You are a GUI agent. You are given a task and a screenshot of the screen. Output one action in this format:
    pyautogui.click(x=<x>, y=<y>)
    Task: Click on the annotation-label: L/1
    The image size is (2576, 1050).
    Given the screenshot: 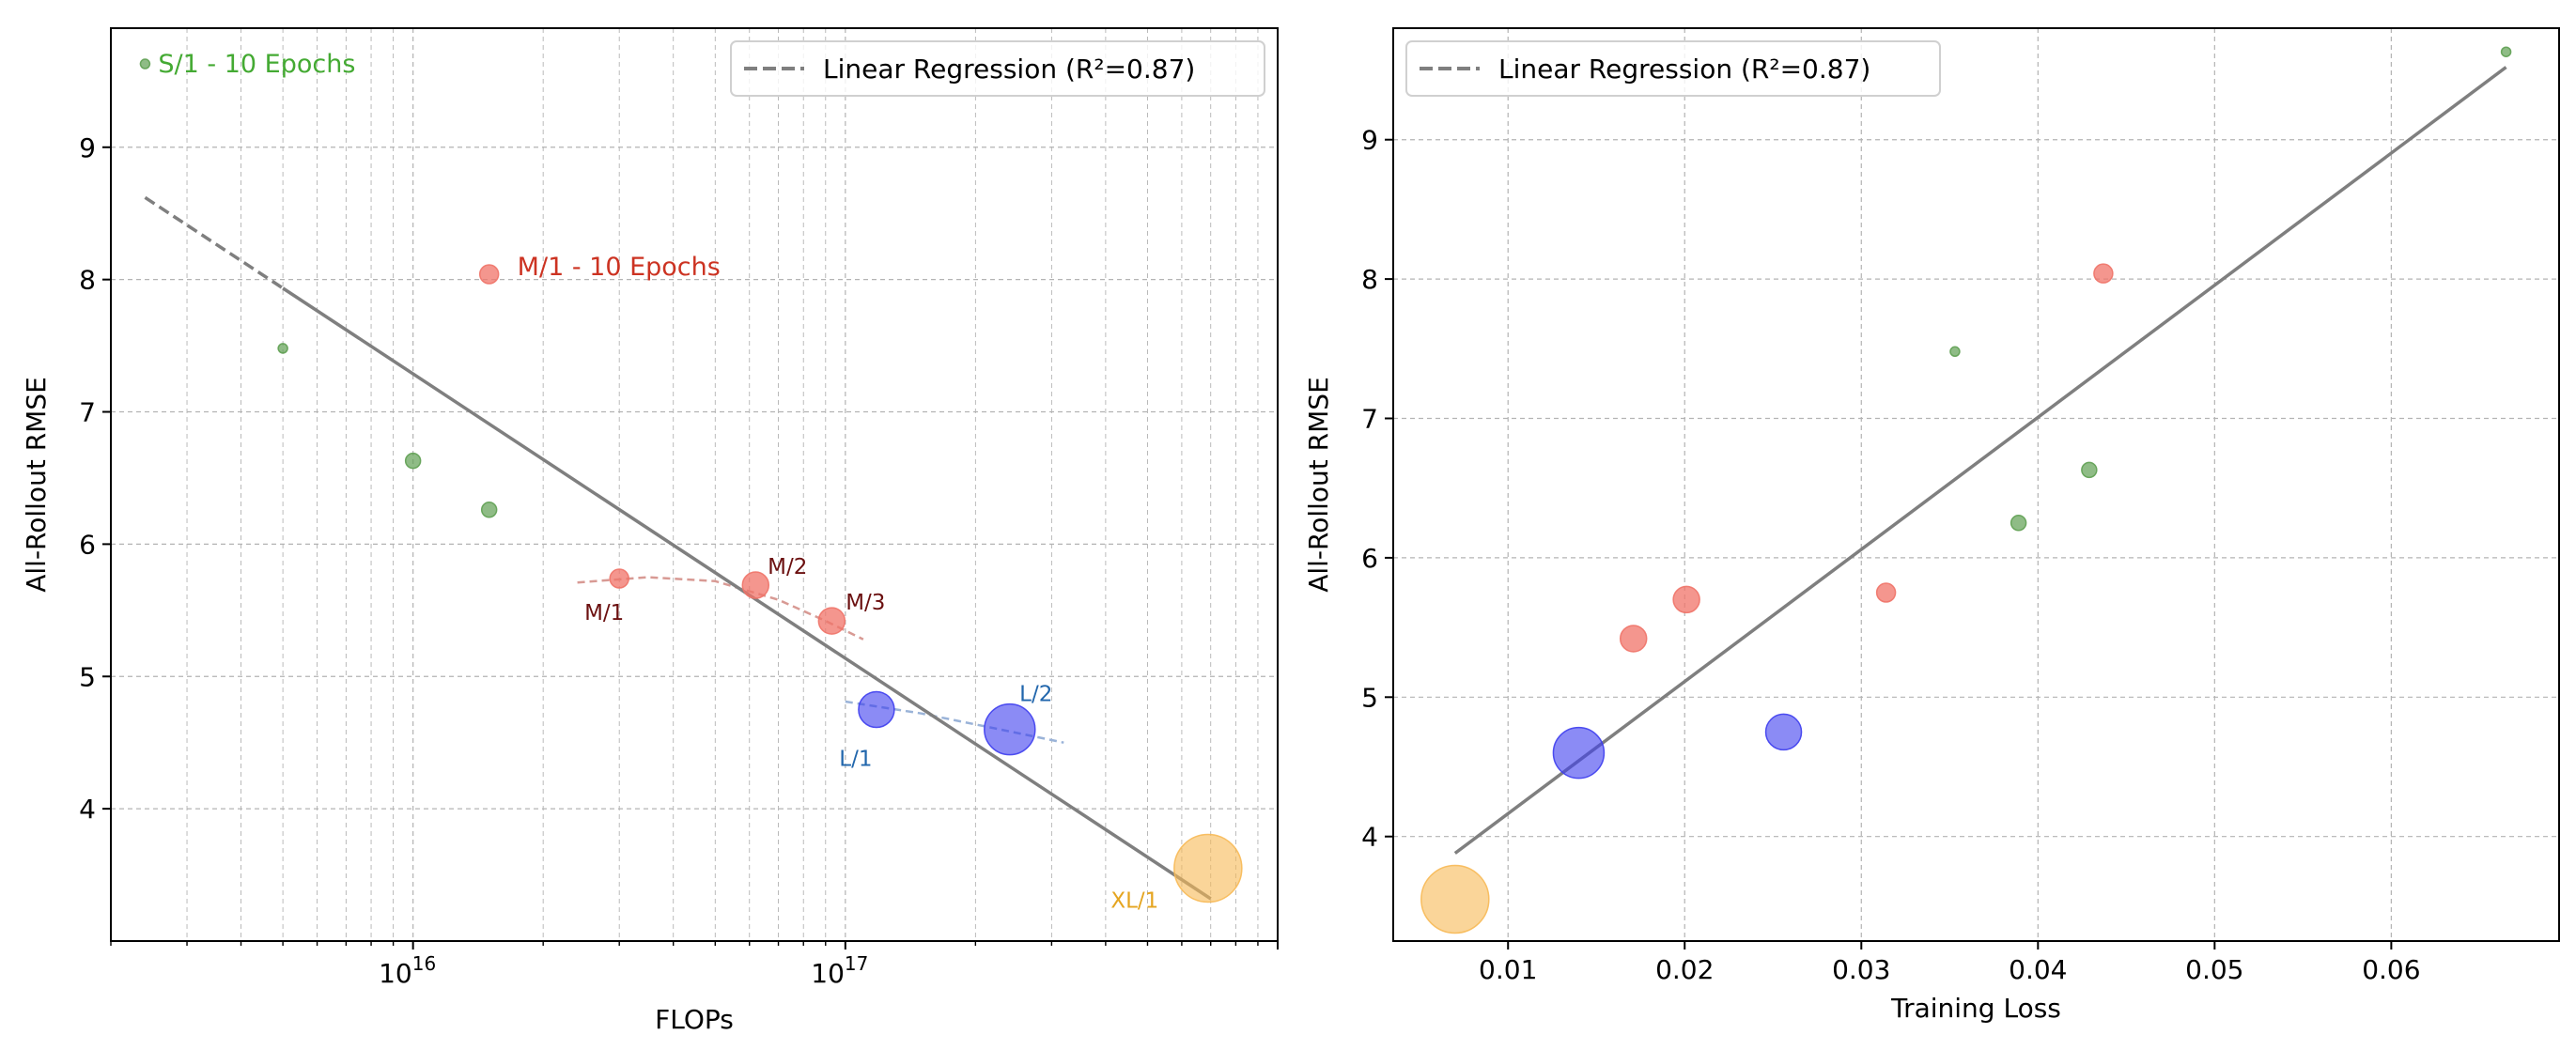 What is the action you would take?
    pyautogui.click(x=856, y=759)
    